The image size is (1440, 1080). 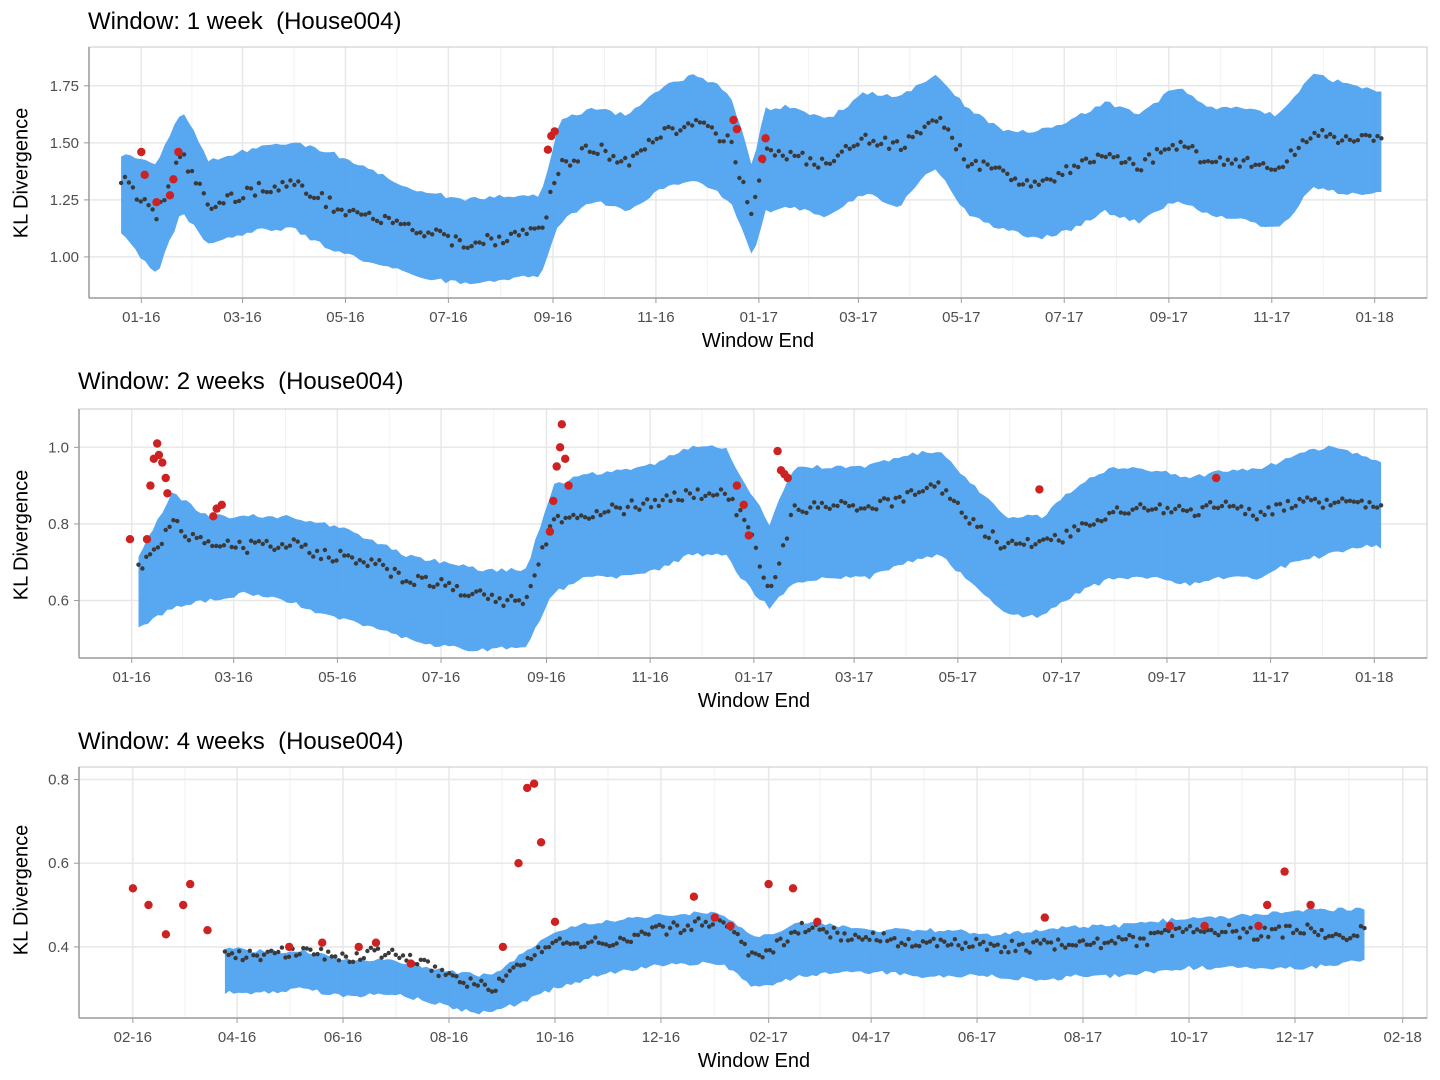 What do you see at coordinates (854, 677) in the screenshot?
I see `x-tick-label: 03-17` at bounding box center [854, 677].